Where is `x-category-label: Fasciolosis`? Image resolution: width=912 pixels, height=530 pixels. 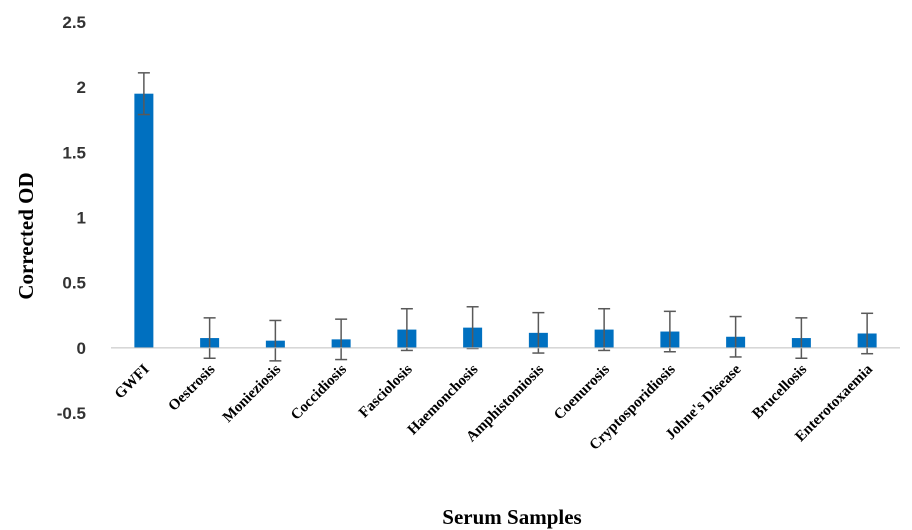
x-category-label: Fasciolosis is located at coordinates (386, 391).